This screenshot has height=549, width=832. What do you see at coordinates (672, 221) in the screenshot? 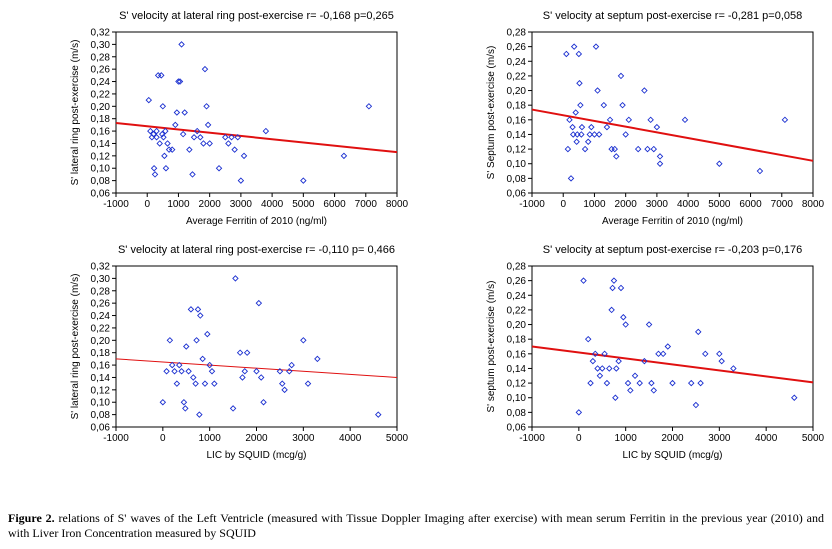
I see `x-axis-label: Average Ferritin of 2010 (ng/ml)` at bounding box center [672, 221].